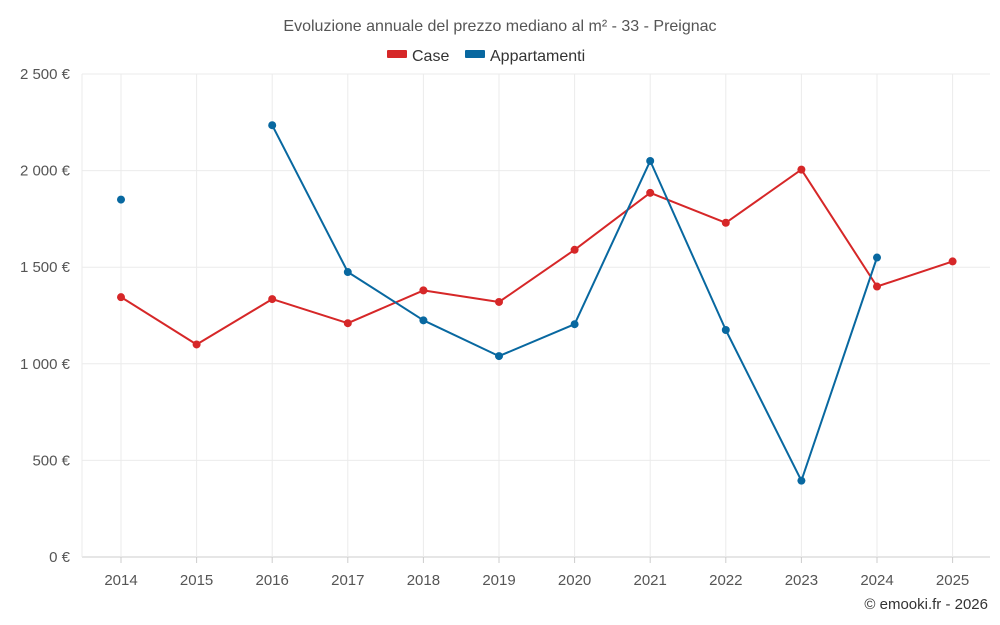  I want to click on legend-swatch-case, so click(397, 54).